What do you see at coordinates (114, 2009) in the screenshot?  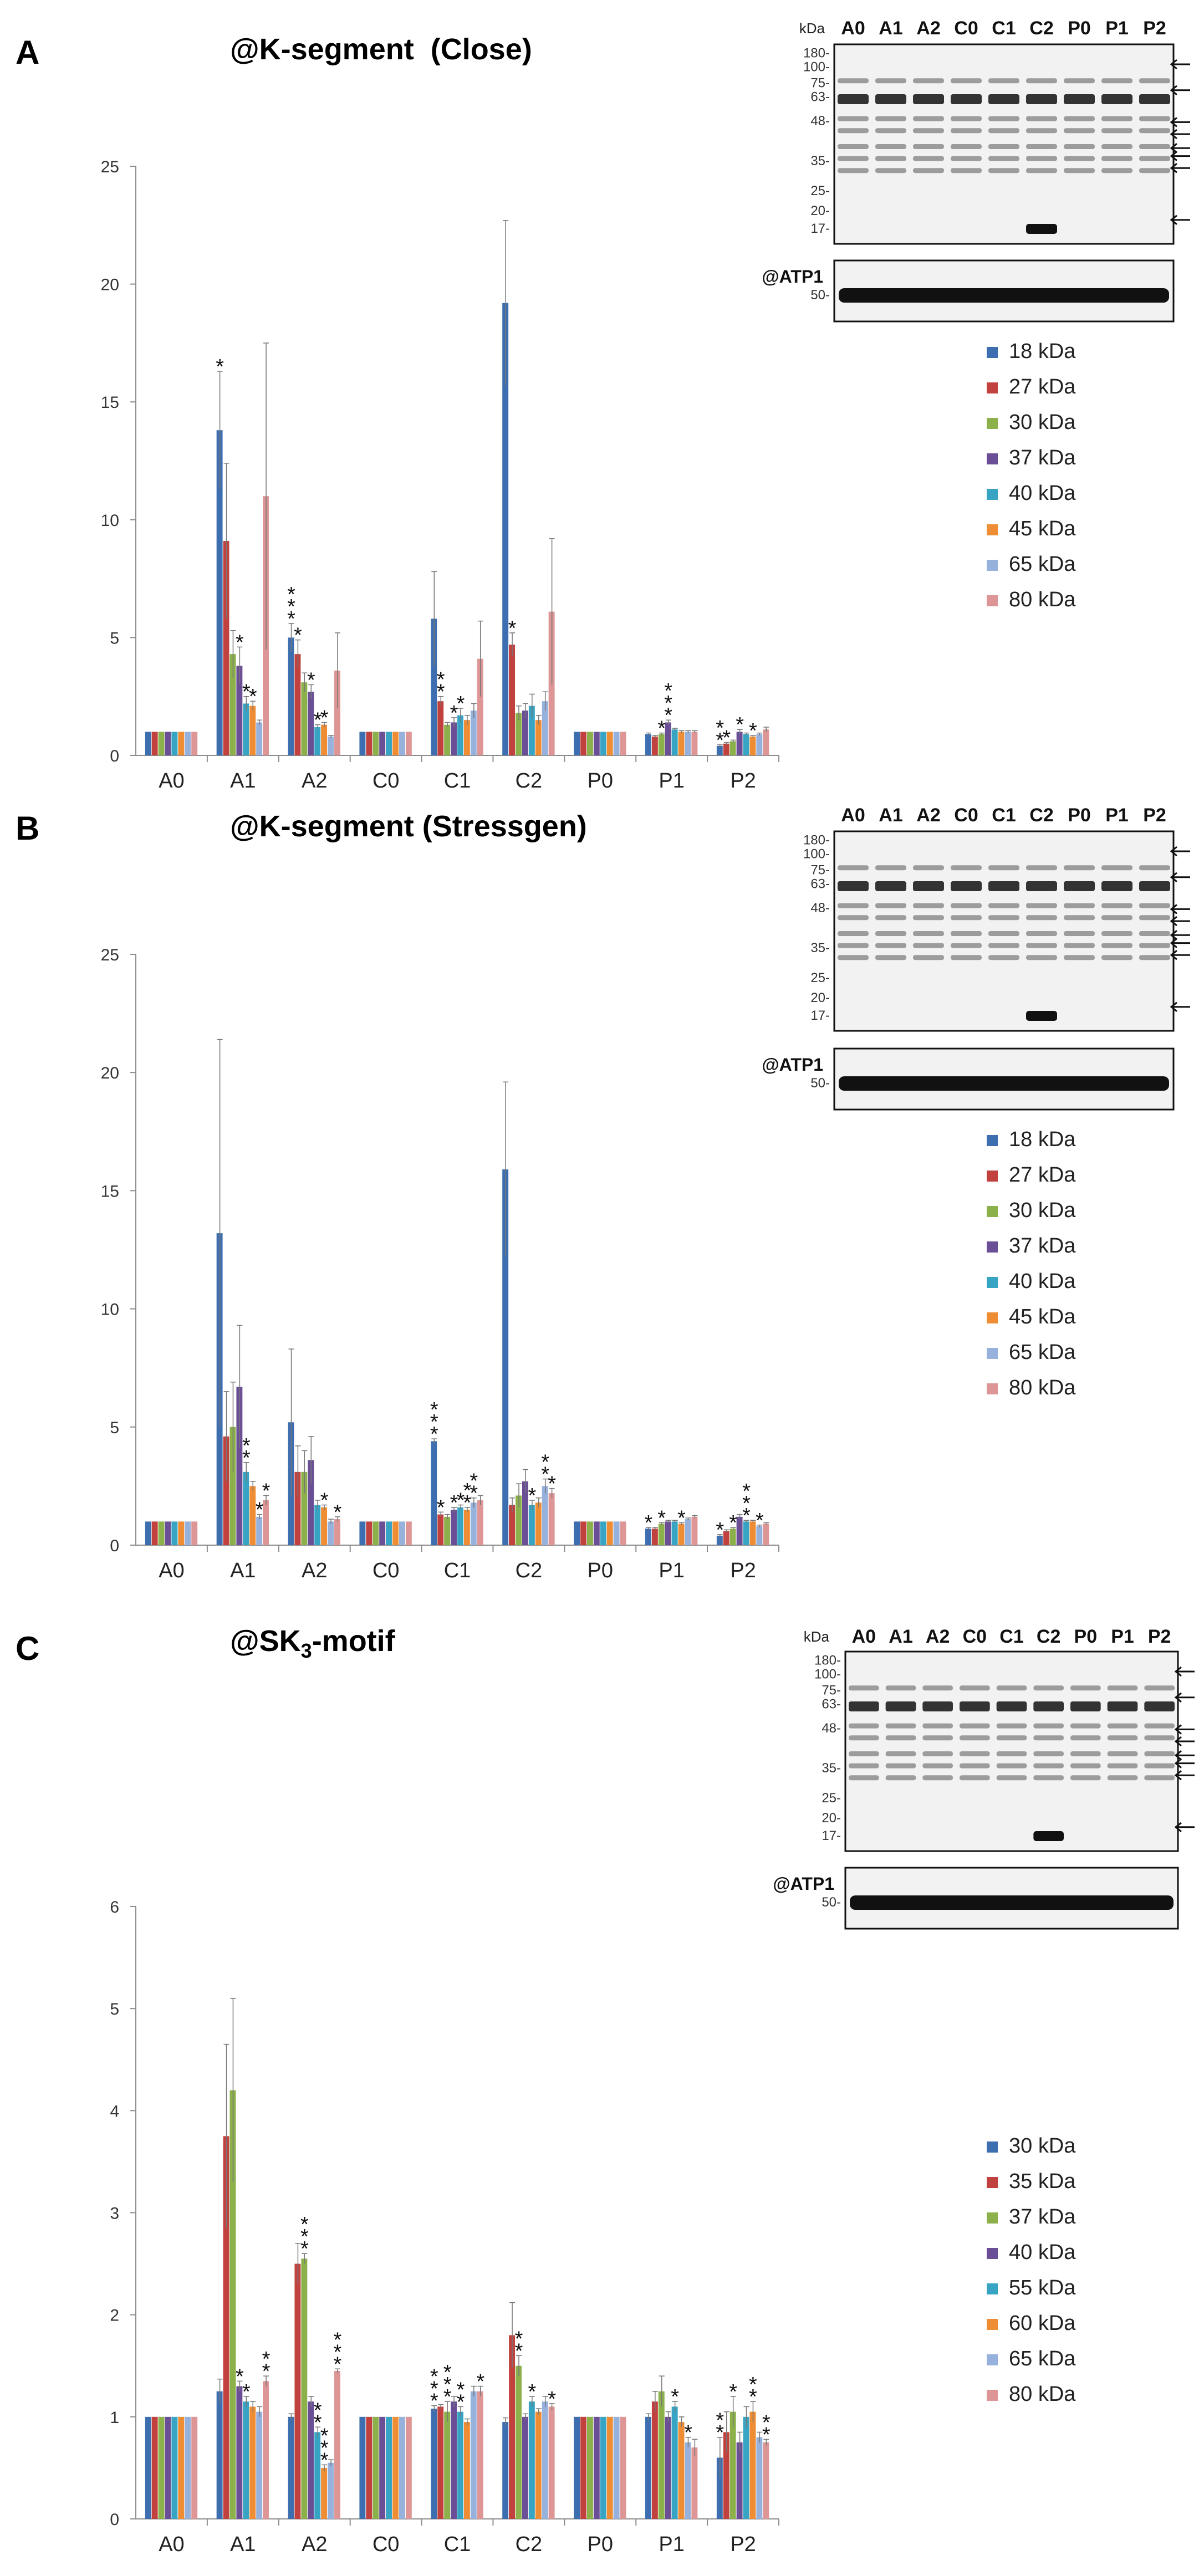 I see `y-tick-label: 5` at bounding box center [114, 2009].